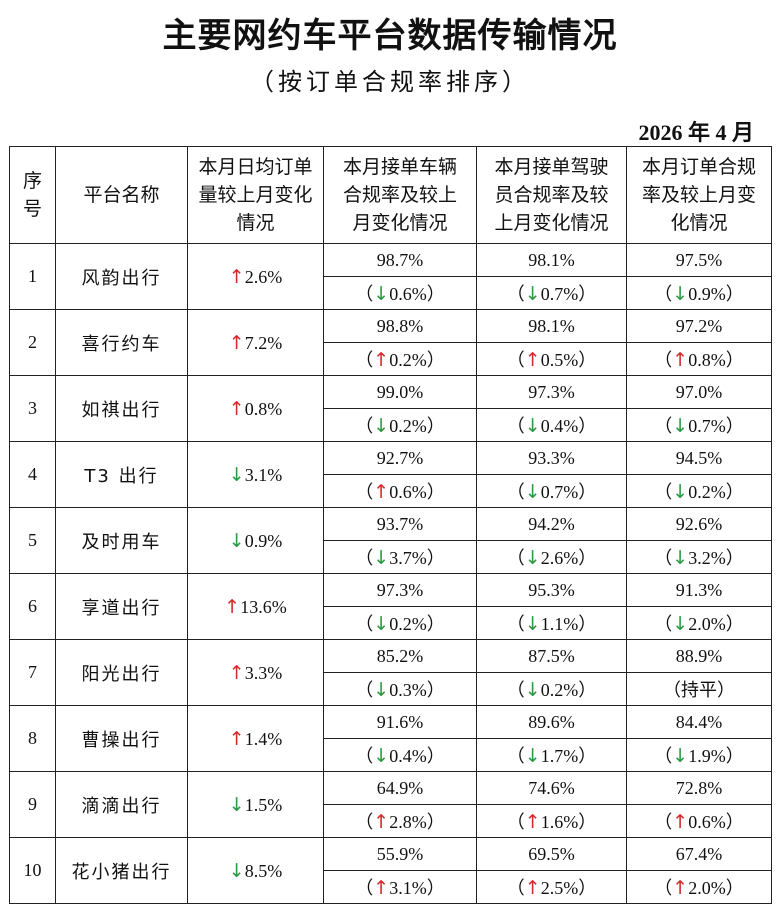 The image size is (780, 912). I want to click on vehicle-change-value: 0.3%, so click(408, 690).